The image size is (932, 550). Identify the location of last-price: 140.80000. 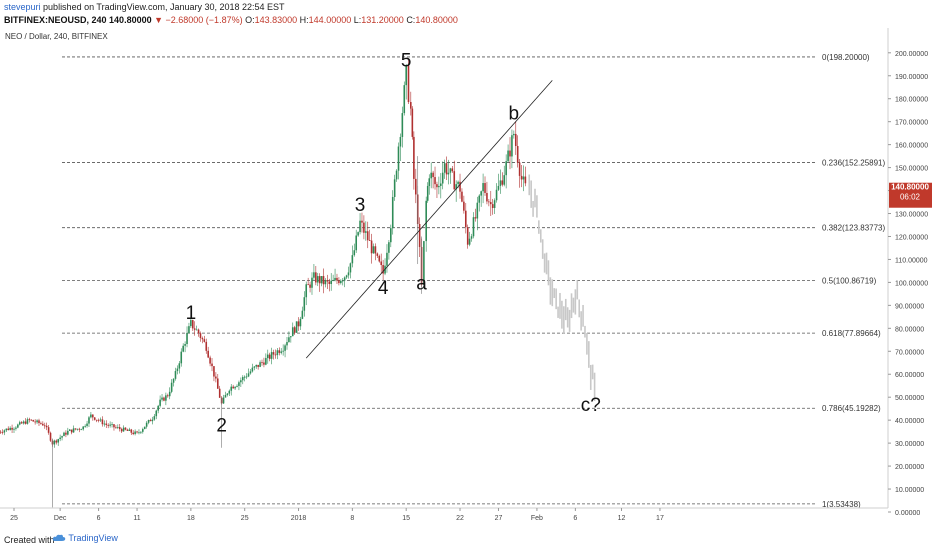
(130, 20).